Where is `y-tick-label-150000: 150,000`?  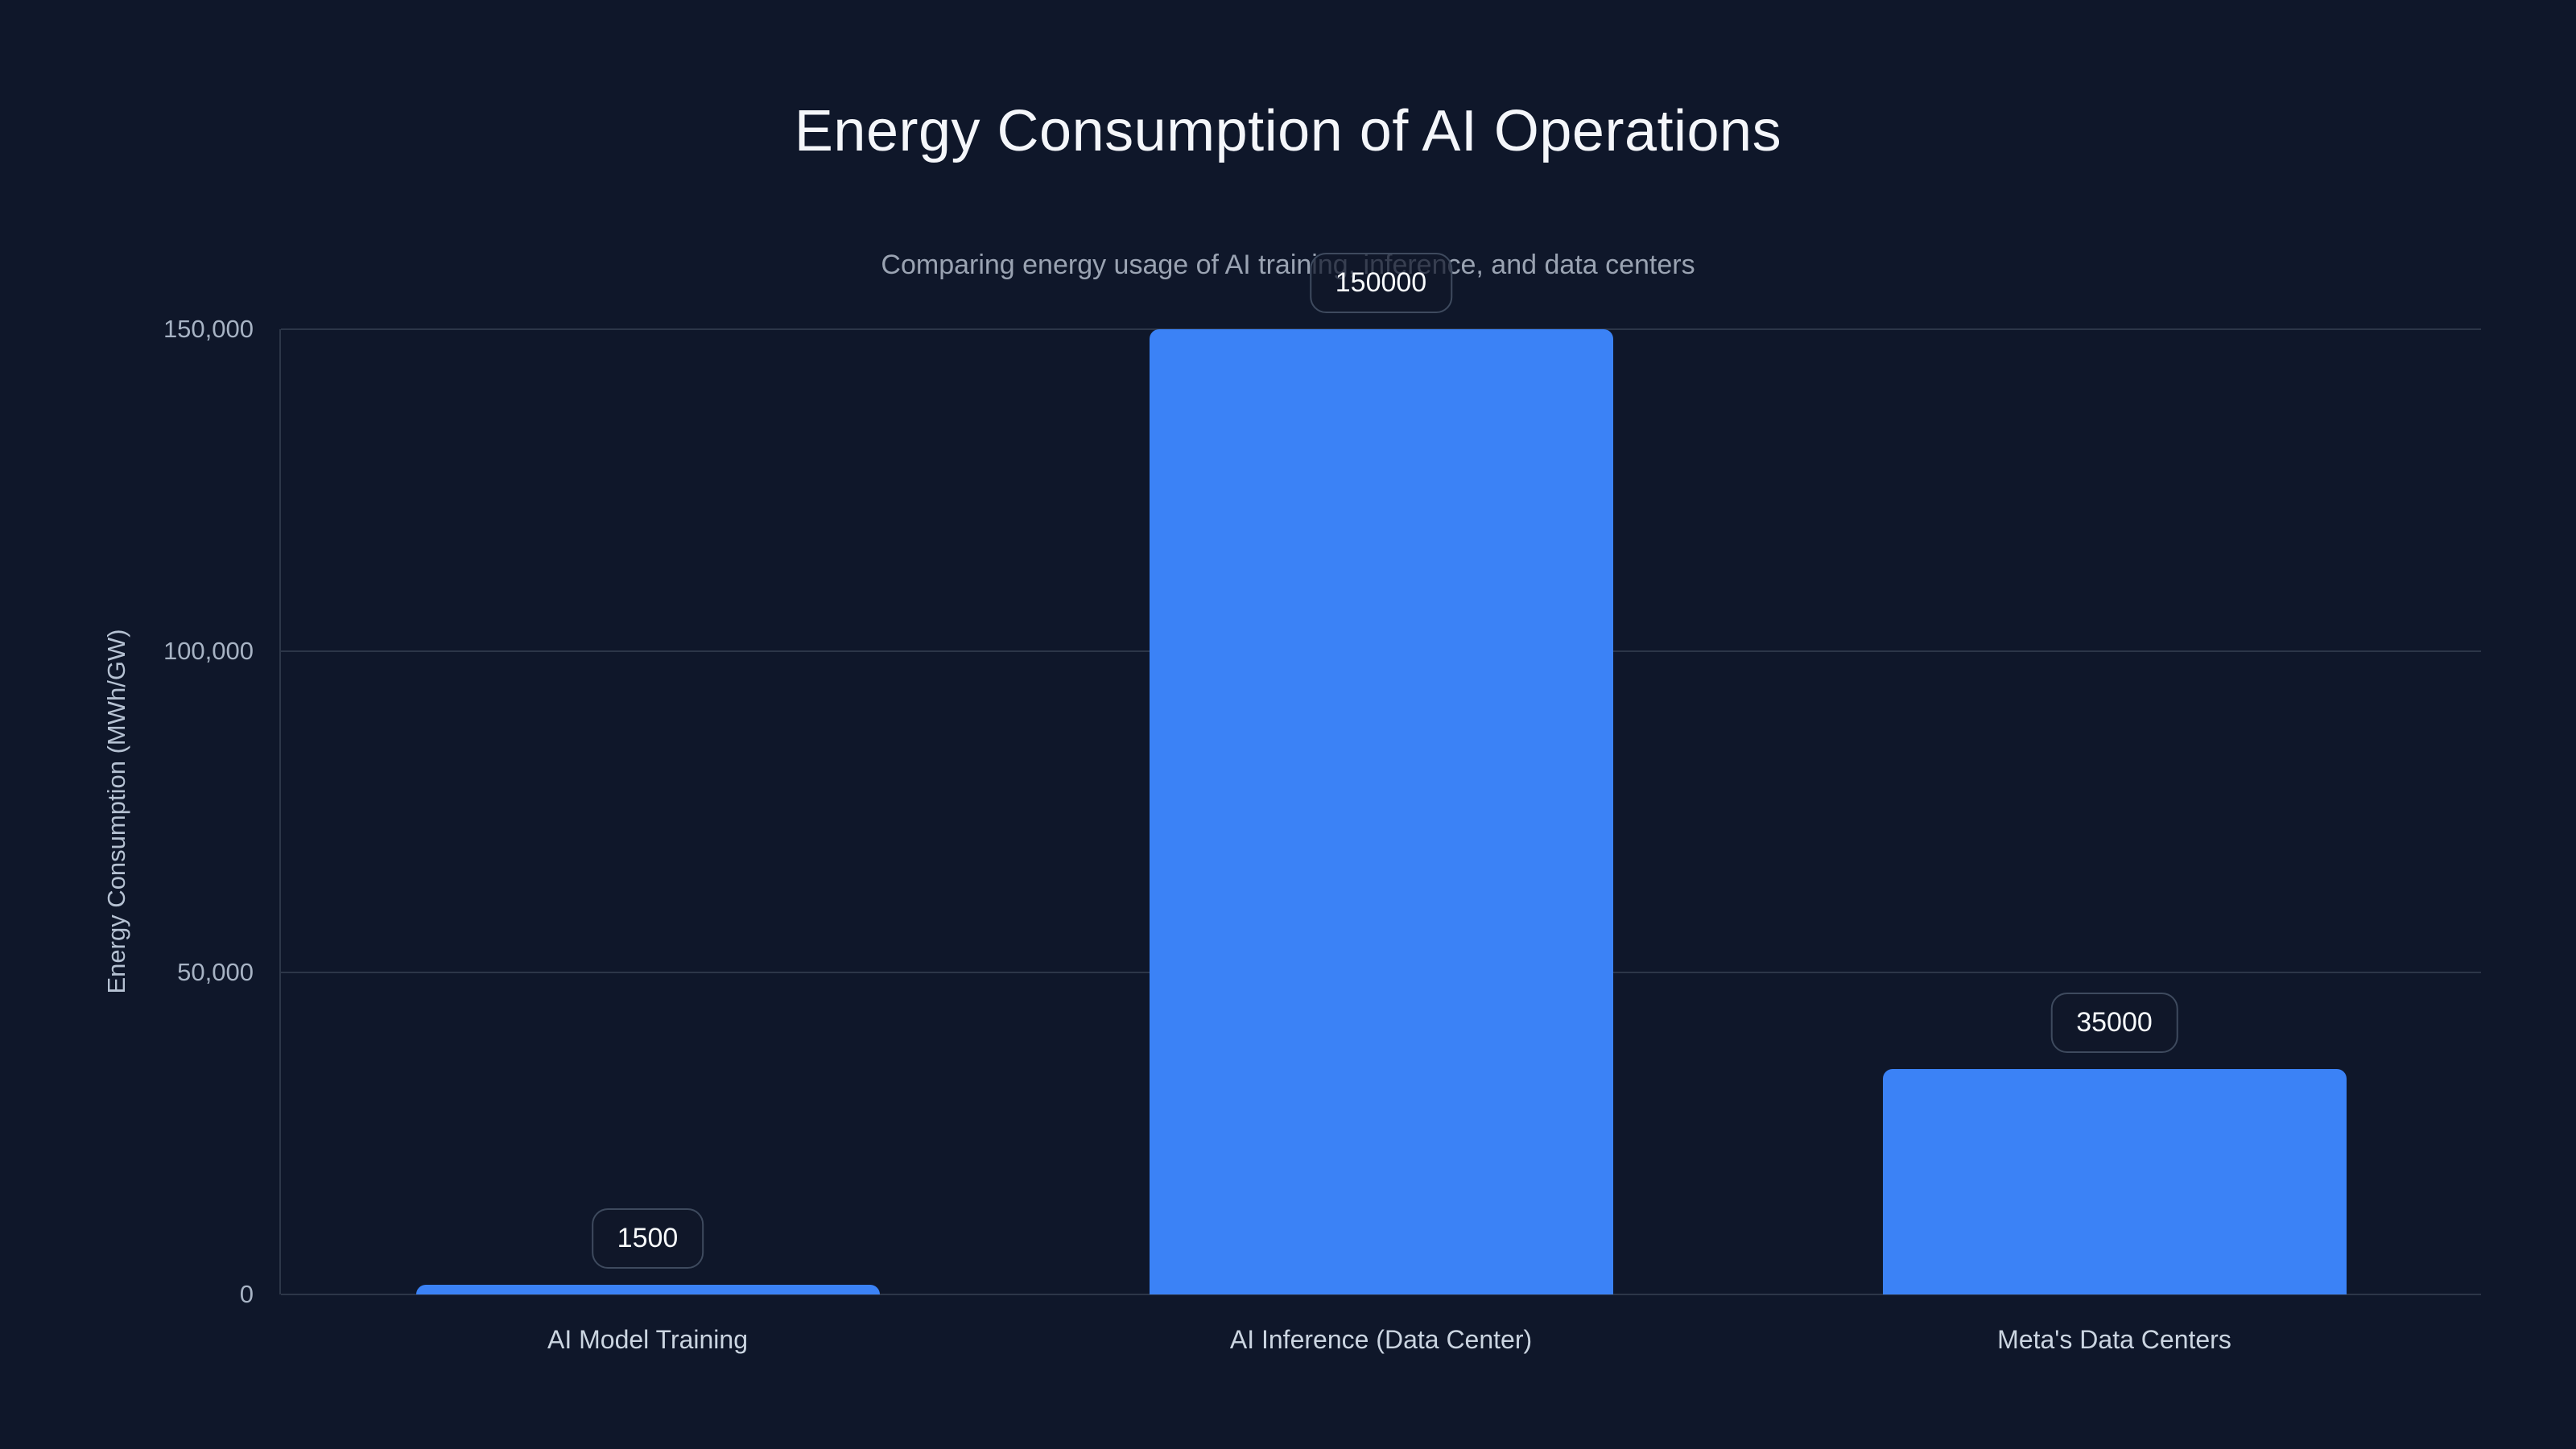 y-tick-label-150000: 150,000 is located at coordinates (208, 329).